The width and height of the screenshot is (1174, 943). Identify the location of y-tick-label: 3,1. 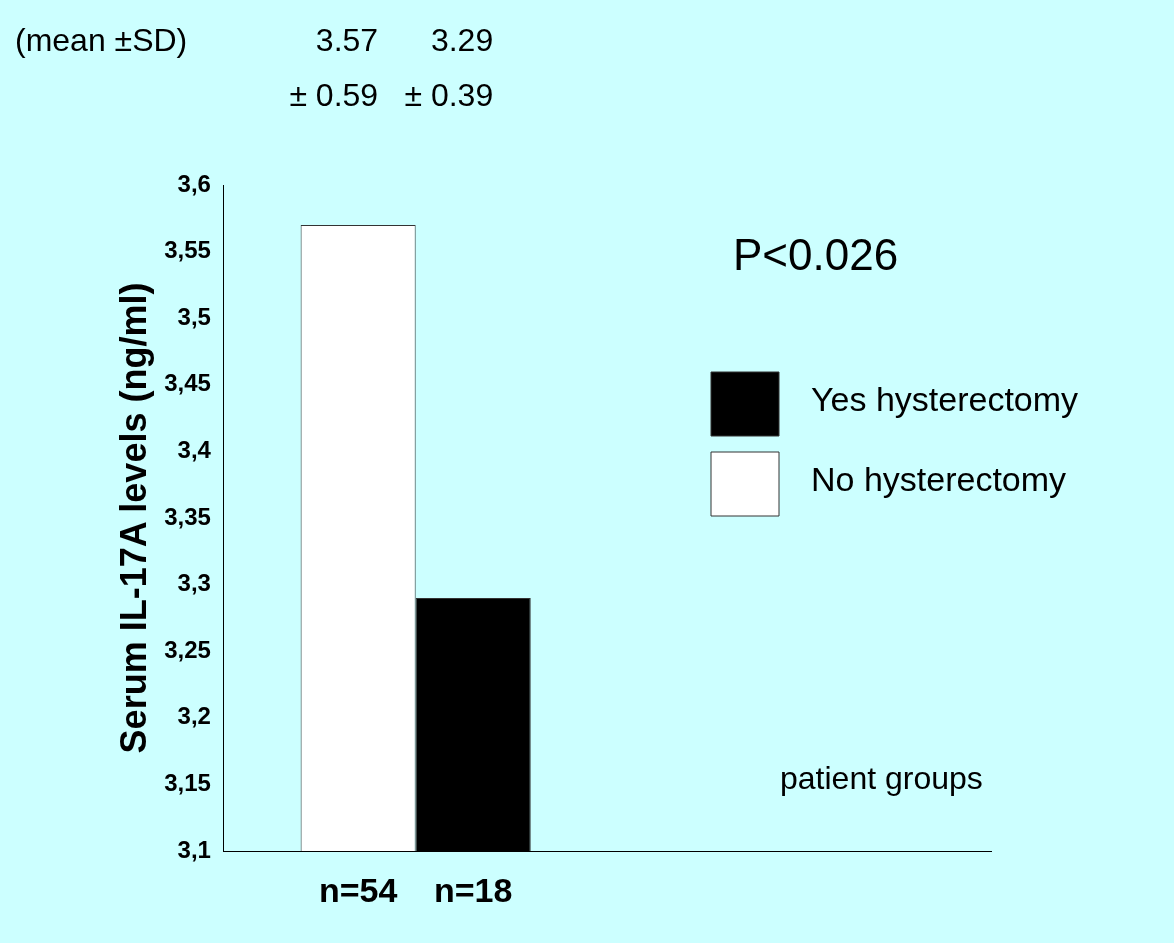
(194, 849).